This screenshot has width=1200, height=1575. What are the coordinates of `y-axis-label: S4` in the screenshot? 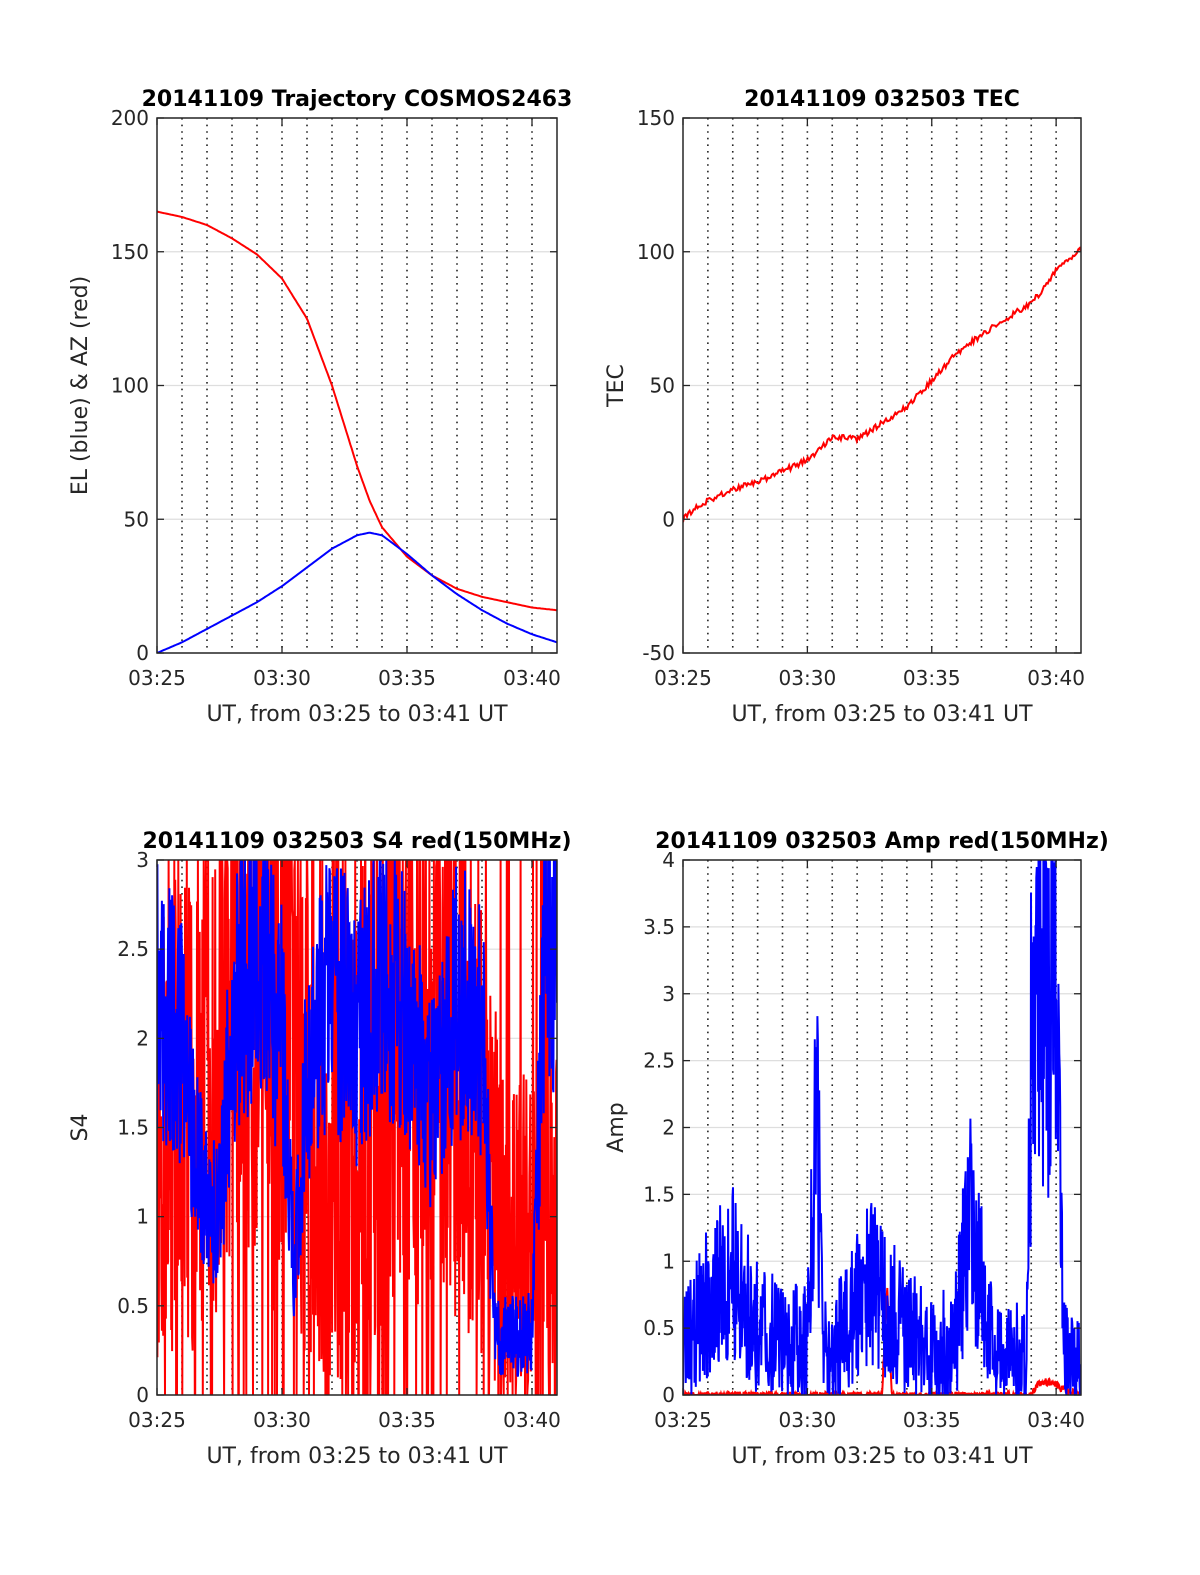 It's located at (80, 1128).